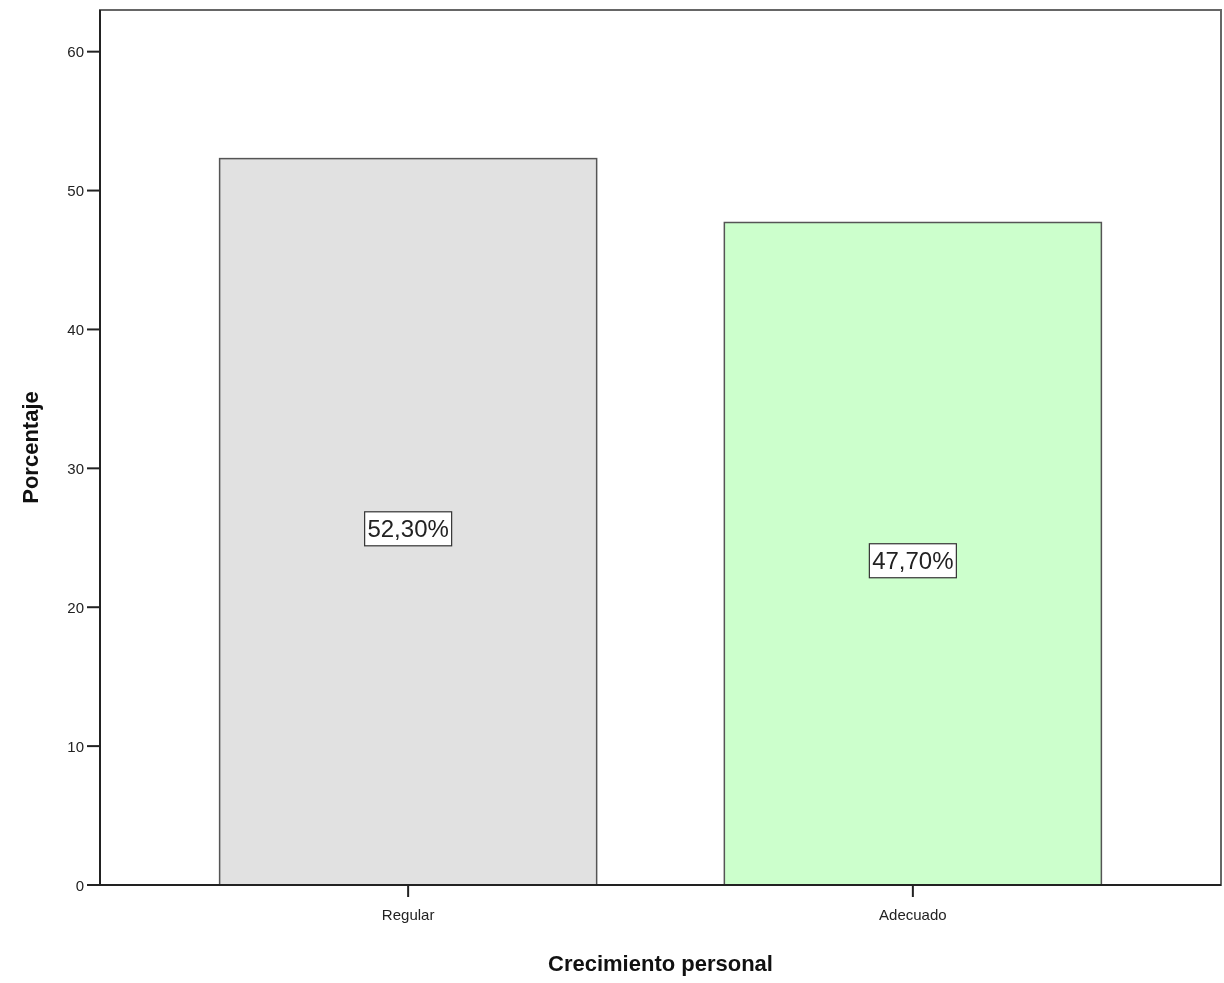 The height and width of the screenshot is (983, 1224). What do you see at coordinates (79, 885) in the screenshot?
I see `y-tick-label: 0` at bounding box center [79, 885].